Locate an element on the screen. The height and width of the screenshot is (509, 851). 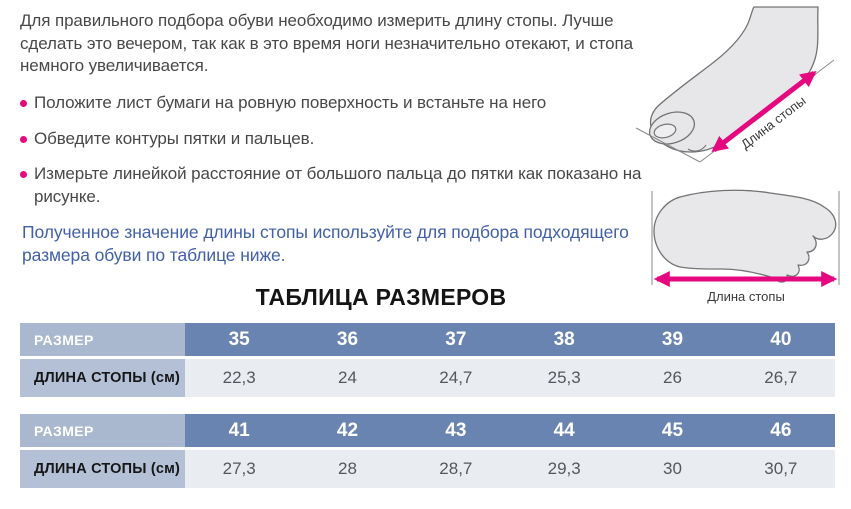
length-cell: 30 is located at coordinates (672, 469).